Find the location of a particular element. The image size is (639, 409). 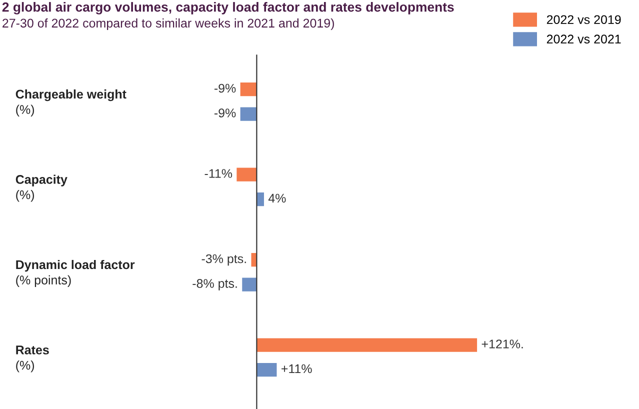

y-tick-label: Dynamic load factor (% points) is located at coordinates (75, 273).